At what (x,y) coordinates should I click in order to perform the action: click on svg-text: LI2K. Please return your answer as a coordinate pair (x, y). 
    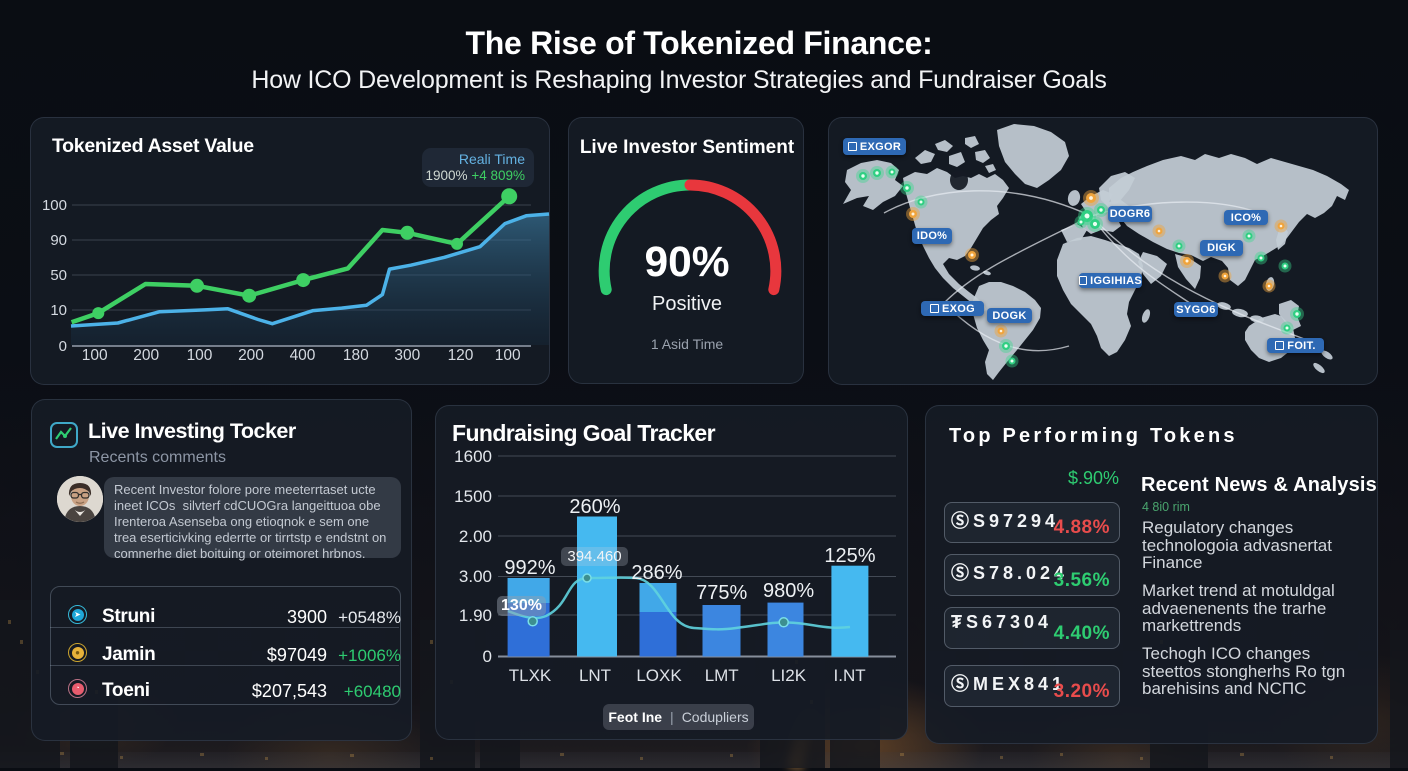
    Looking at the image, I should click on (789, 675).